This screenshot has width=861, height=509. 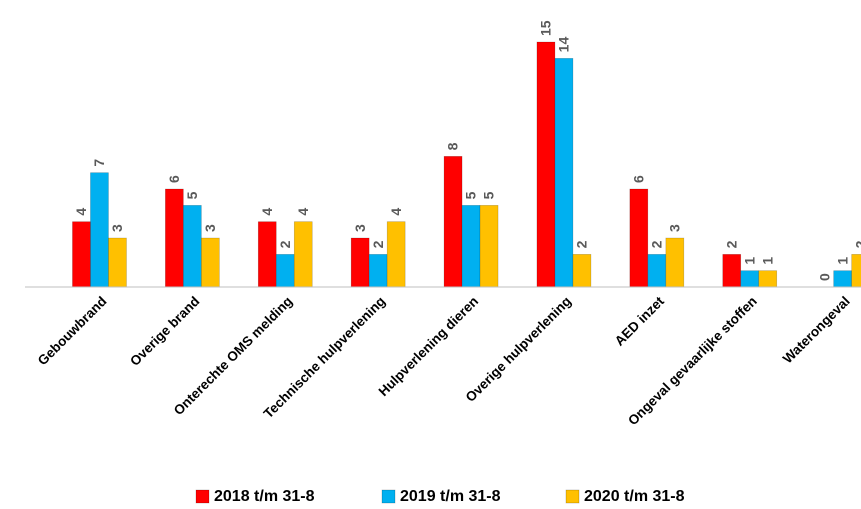 What do you see at coordinates (450, 496) in the screenshot?
I see `legend-label: 2019 t/m 31-8` at bounding box center [450, 496].